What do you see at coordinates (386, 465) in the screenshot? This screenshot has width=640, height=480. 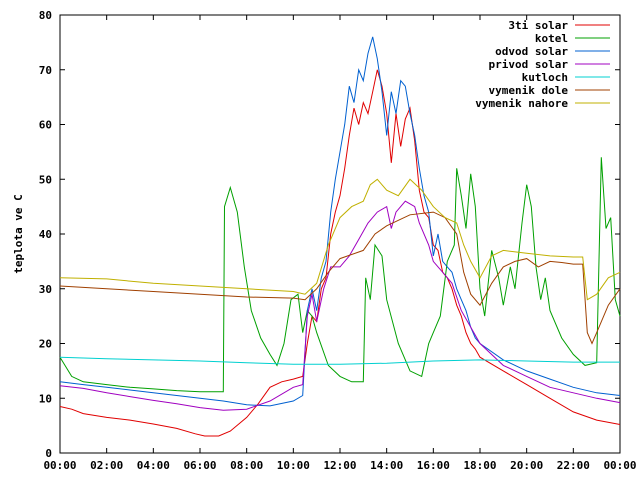 I see `x-tick-label: 14:00` at bounding box center [386, 465].